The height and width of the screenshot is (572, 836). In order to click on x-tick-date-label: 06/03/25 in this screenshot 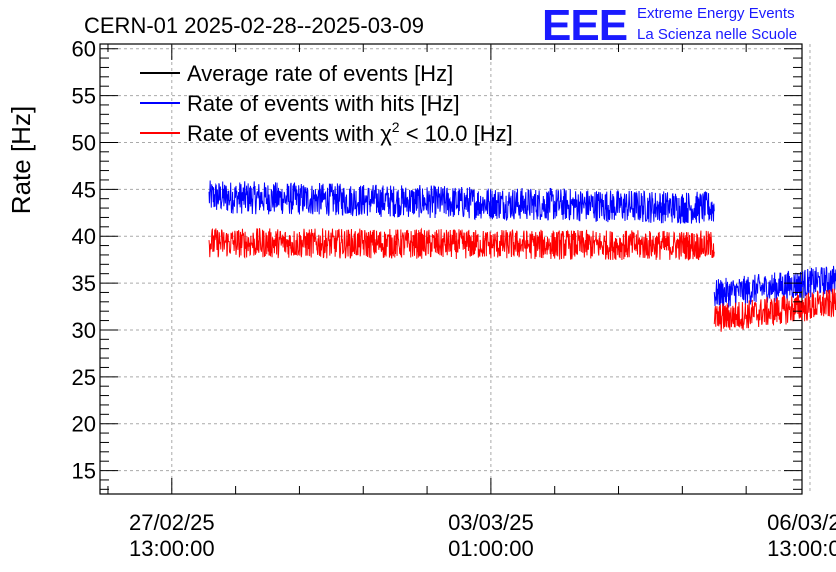, I will do `click(801, 522)`.